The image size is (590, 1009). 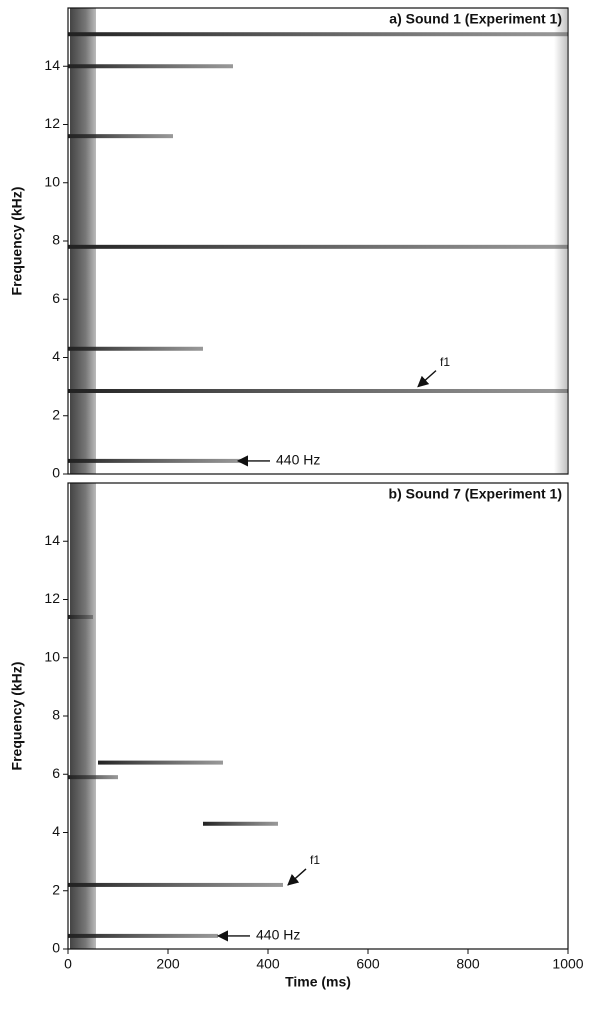 I want to click on x-axis-label: Time (ms), so click(x=318, y=982).